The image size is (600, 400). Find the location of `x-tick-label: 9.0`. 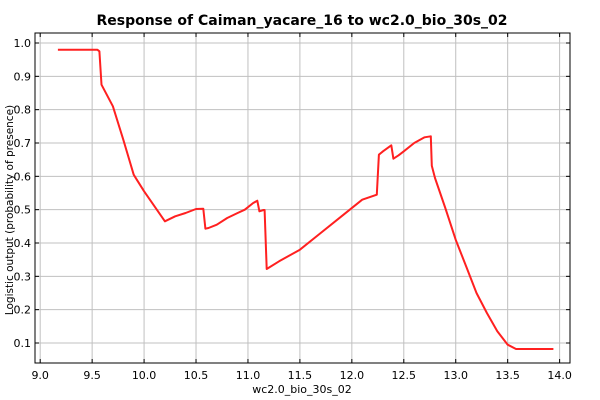

x-tick-label: 9.0 is located at coordinates (40, 375).